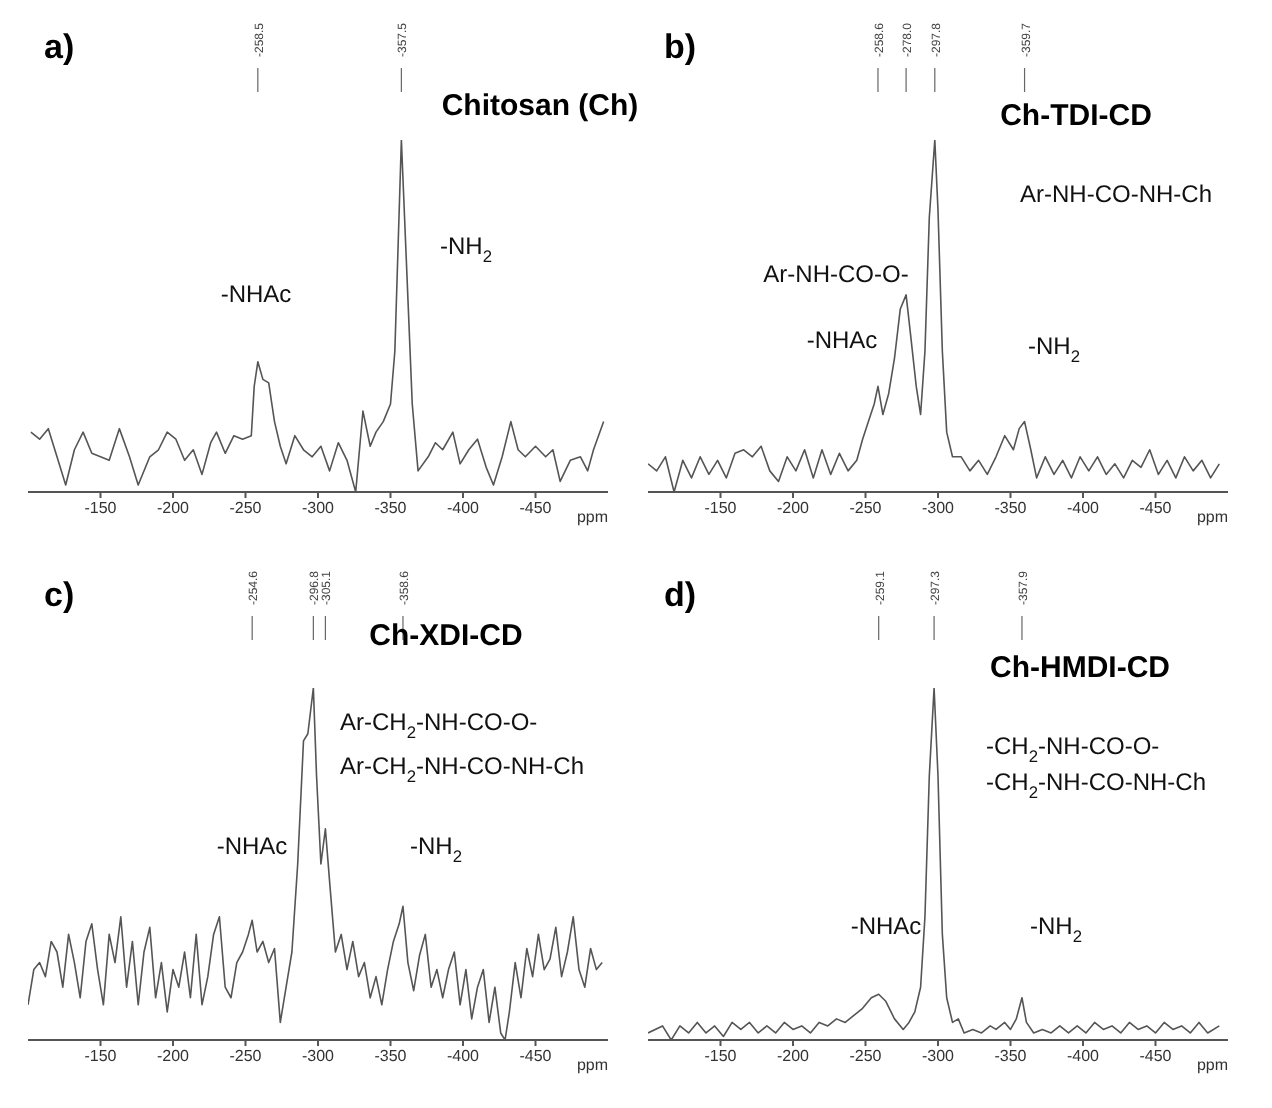 The image size is (1272, 1108). Describe the element at coordinates (1073, 749) in the screenshot. I see `annotation: -CH$_{2}$-NH-CO-O-` at that location.